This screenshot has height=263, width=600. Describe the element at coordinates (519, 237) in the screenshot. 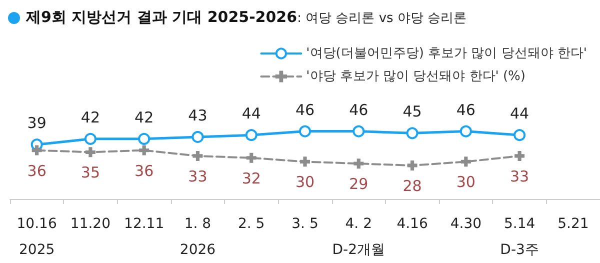

I see `x-tick-label: 5.14 D-3주` at that location.